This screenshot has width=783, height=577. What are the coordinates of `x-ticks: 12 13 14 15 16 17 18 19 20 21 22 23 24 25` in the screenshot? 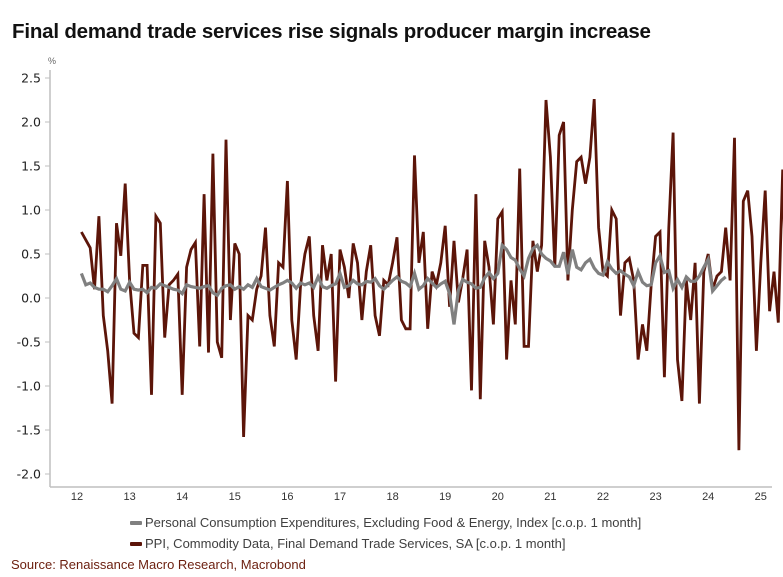 It's located at (419, 497).